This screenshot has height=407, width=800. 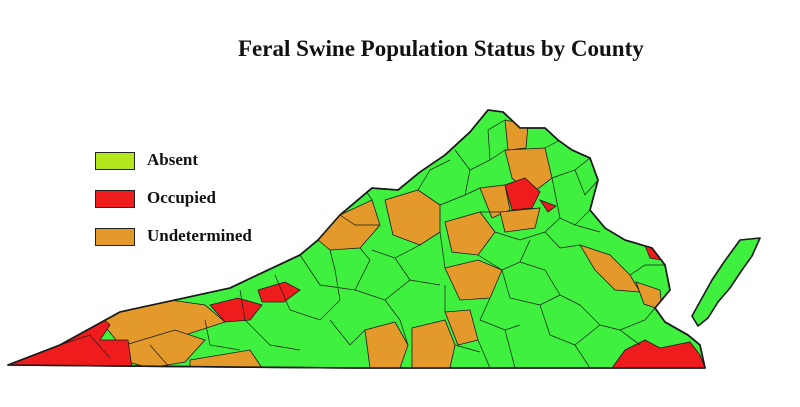 What do you see at coordinates (115, 237) in the screenshot?
I see `legend-swatch-undetermined` at bounding box center [115, 237].